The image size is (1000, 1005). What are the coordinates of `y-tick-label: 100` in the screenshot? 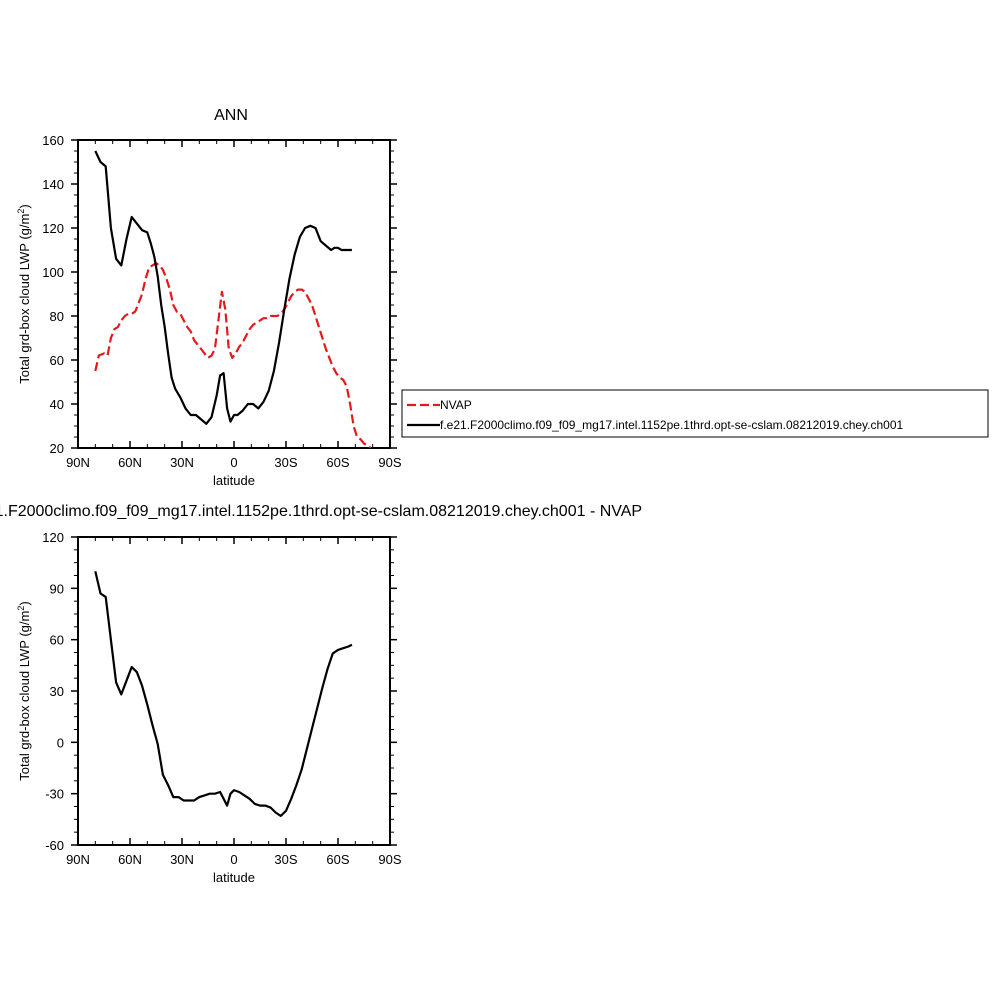 It's located at (53, 272).